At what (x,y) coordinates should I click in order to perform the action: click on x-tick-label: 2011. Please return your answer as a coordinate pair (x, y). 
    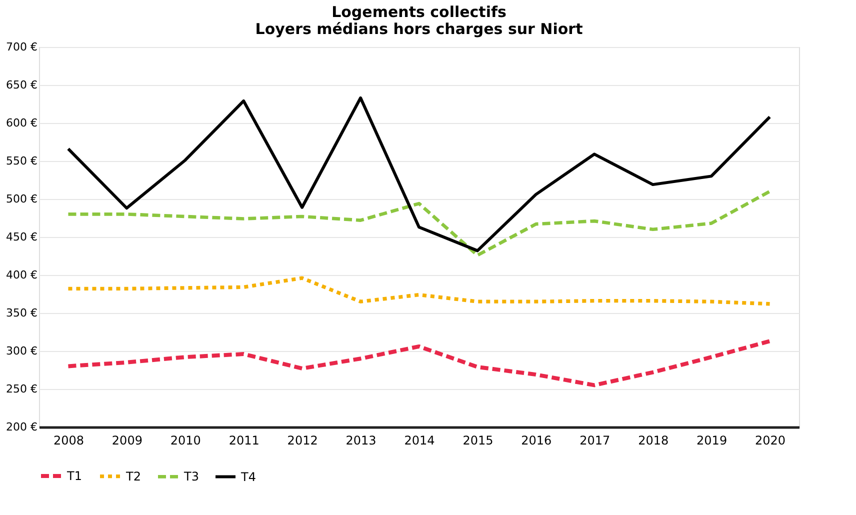
    Looking at the image, I should click on (244, 441).